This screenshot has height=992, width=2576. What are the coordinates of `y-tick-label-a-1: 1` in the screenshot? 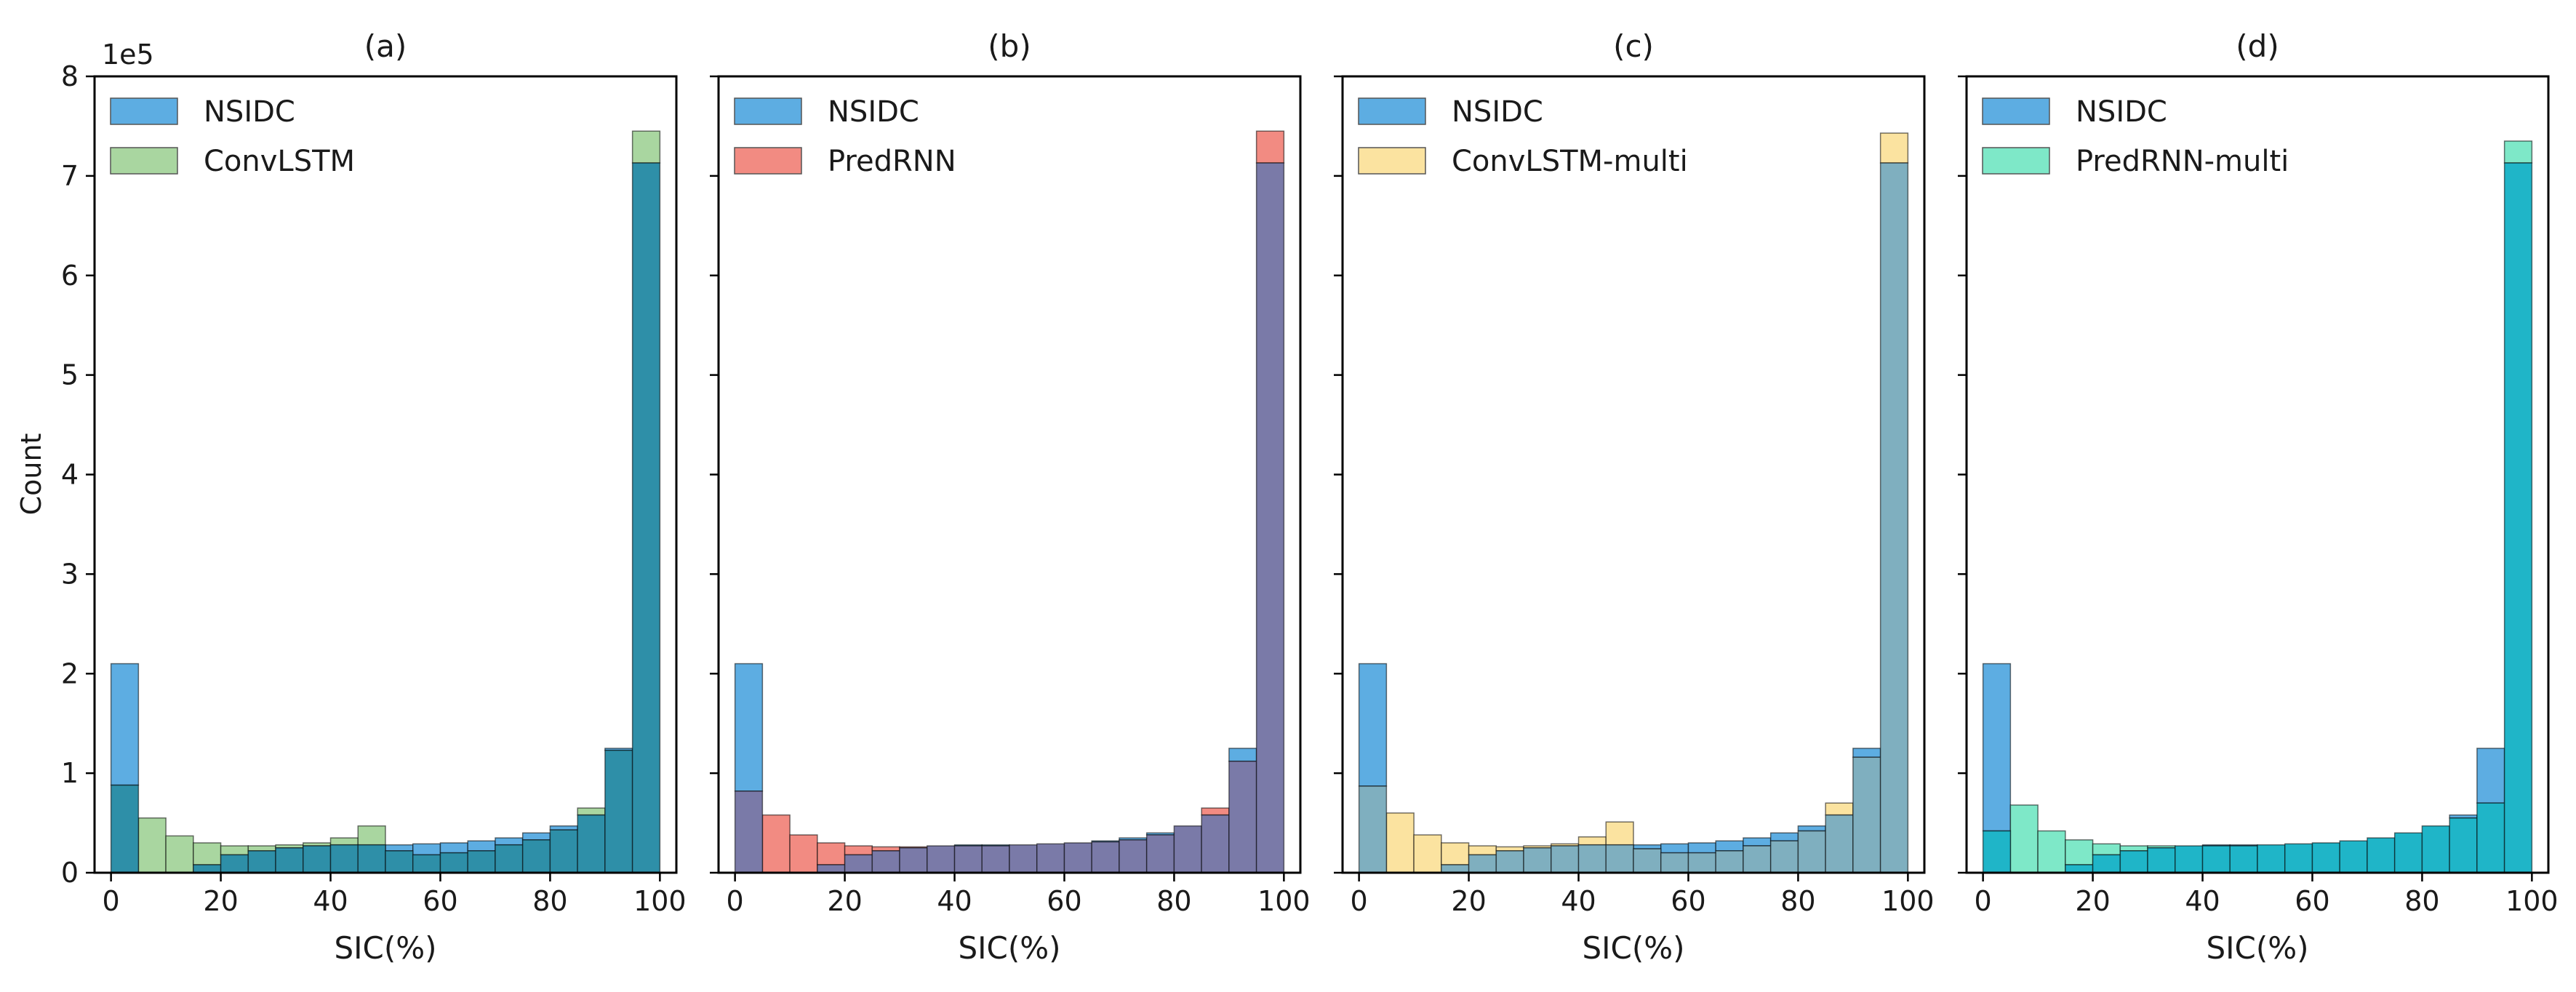 It's located at (70, 773).